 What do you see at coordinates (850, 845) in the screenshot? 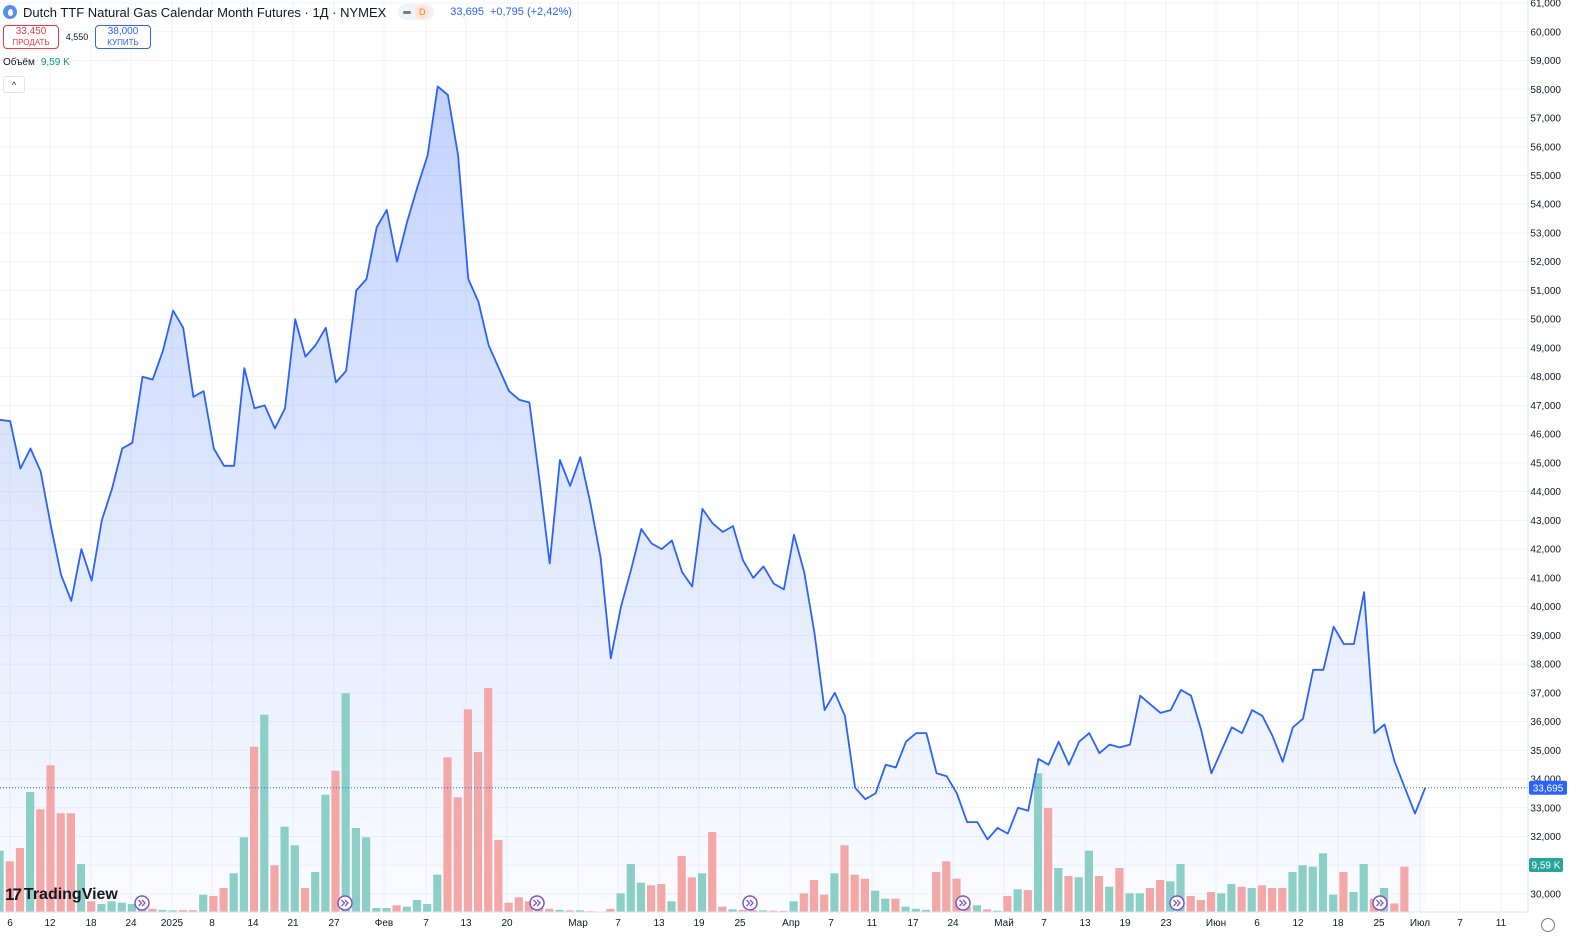
I see `axis-badges: 33,695 9,59 K` at bounding box center [850, 845].